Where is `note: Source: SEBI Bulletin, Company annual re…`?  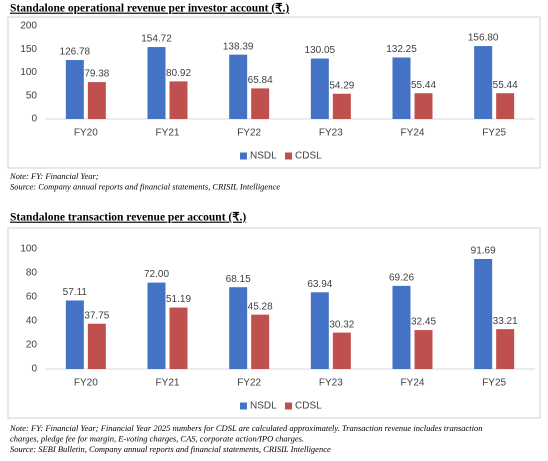 note: Source: SEBI Bulletin, Company annual re… is located at coordinates (170, 449).